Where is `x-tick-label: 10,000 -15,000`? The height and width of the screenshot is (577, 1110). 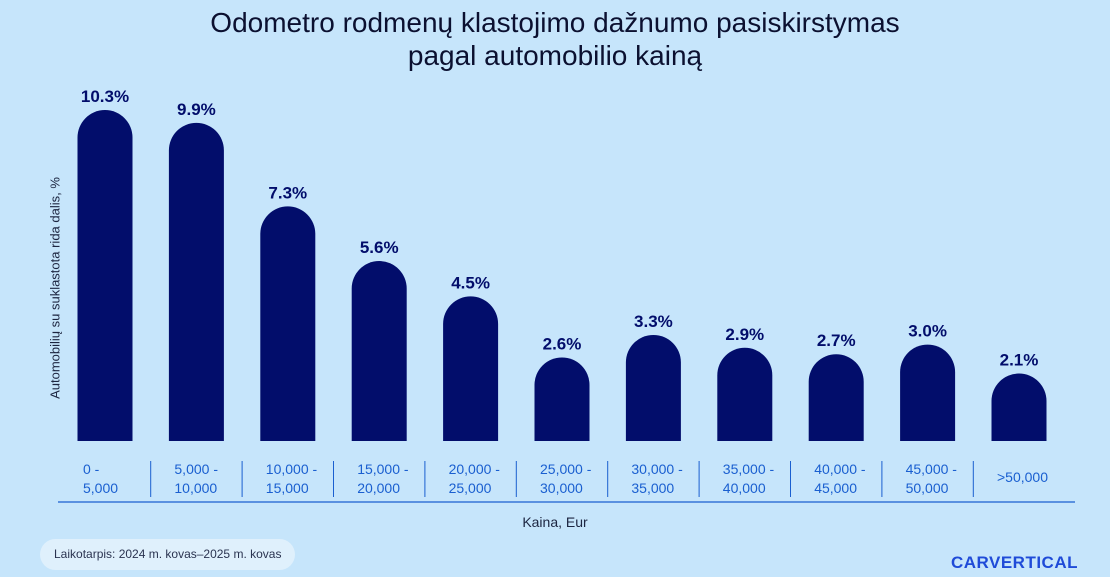 x-tick-label: 10,000 -15,000 is located at coordinates (292, 478).